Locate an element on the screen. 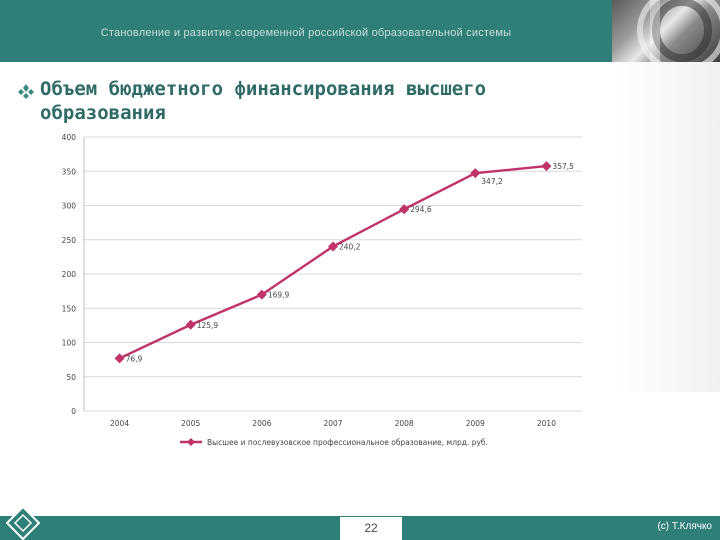 This screenshot has height=540, width=720. diamond-badge-icon is located at coordinates (23, 523).